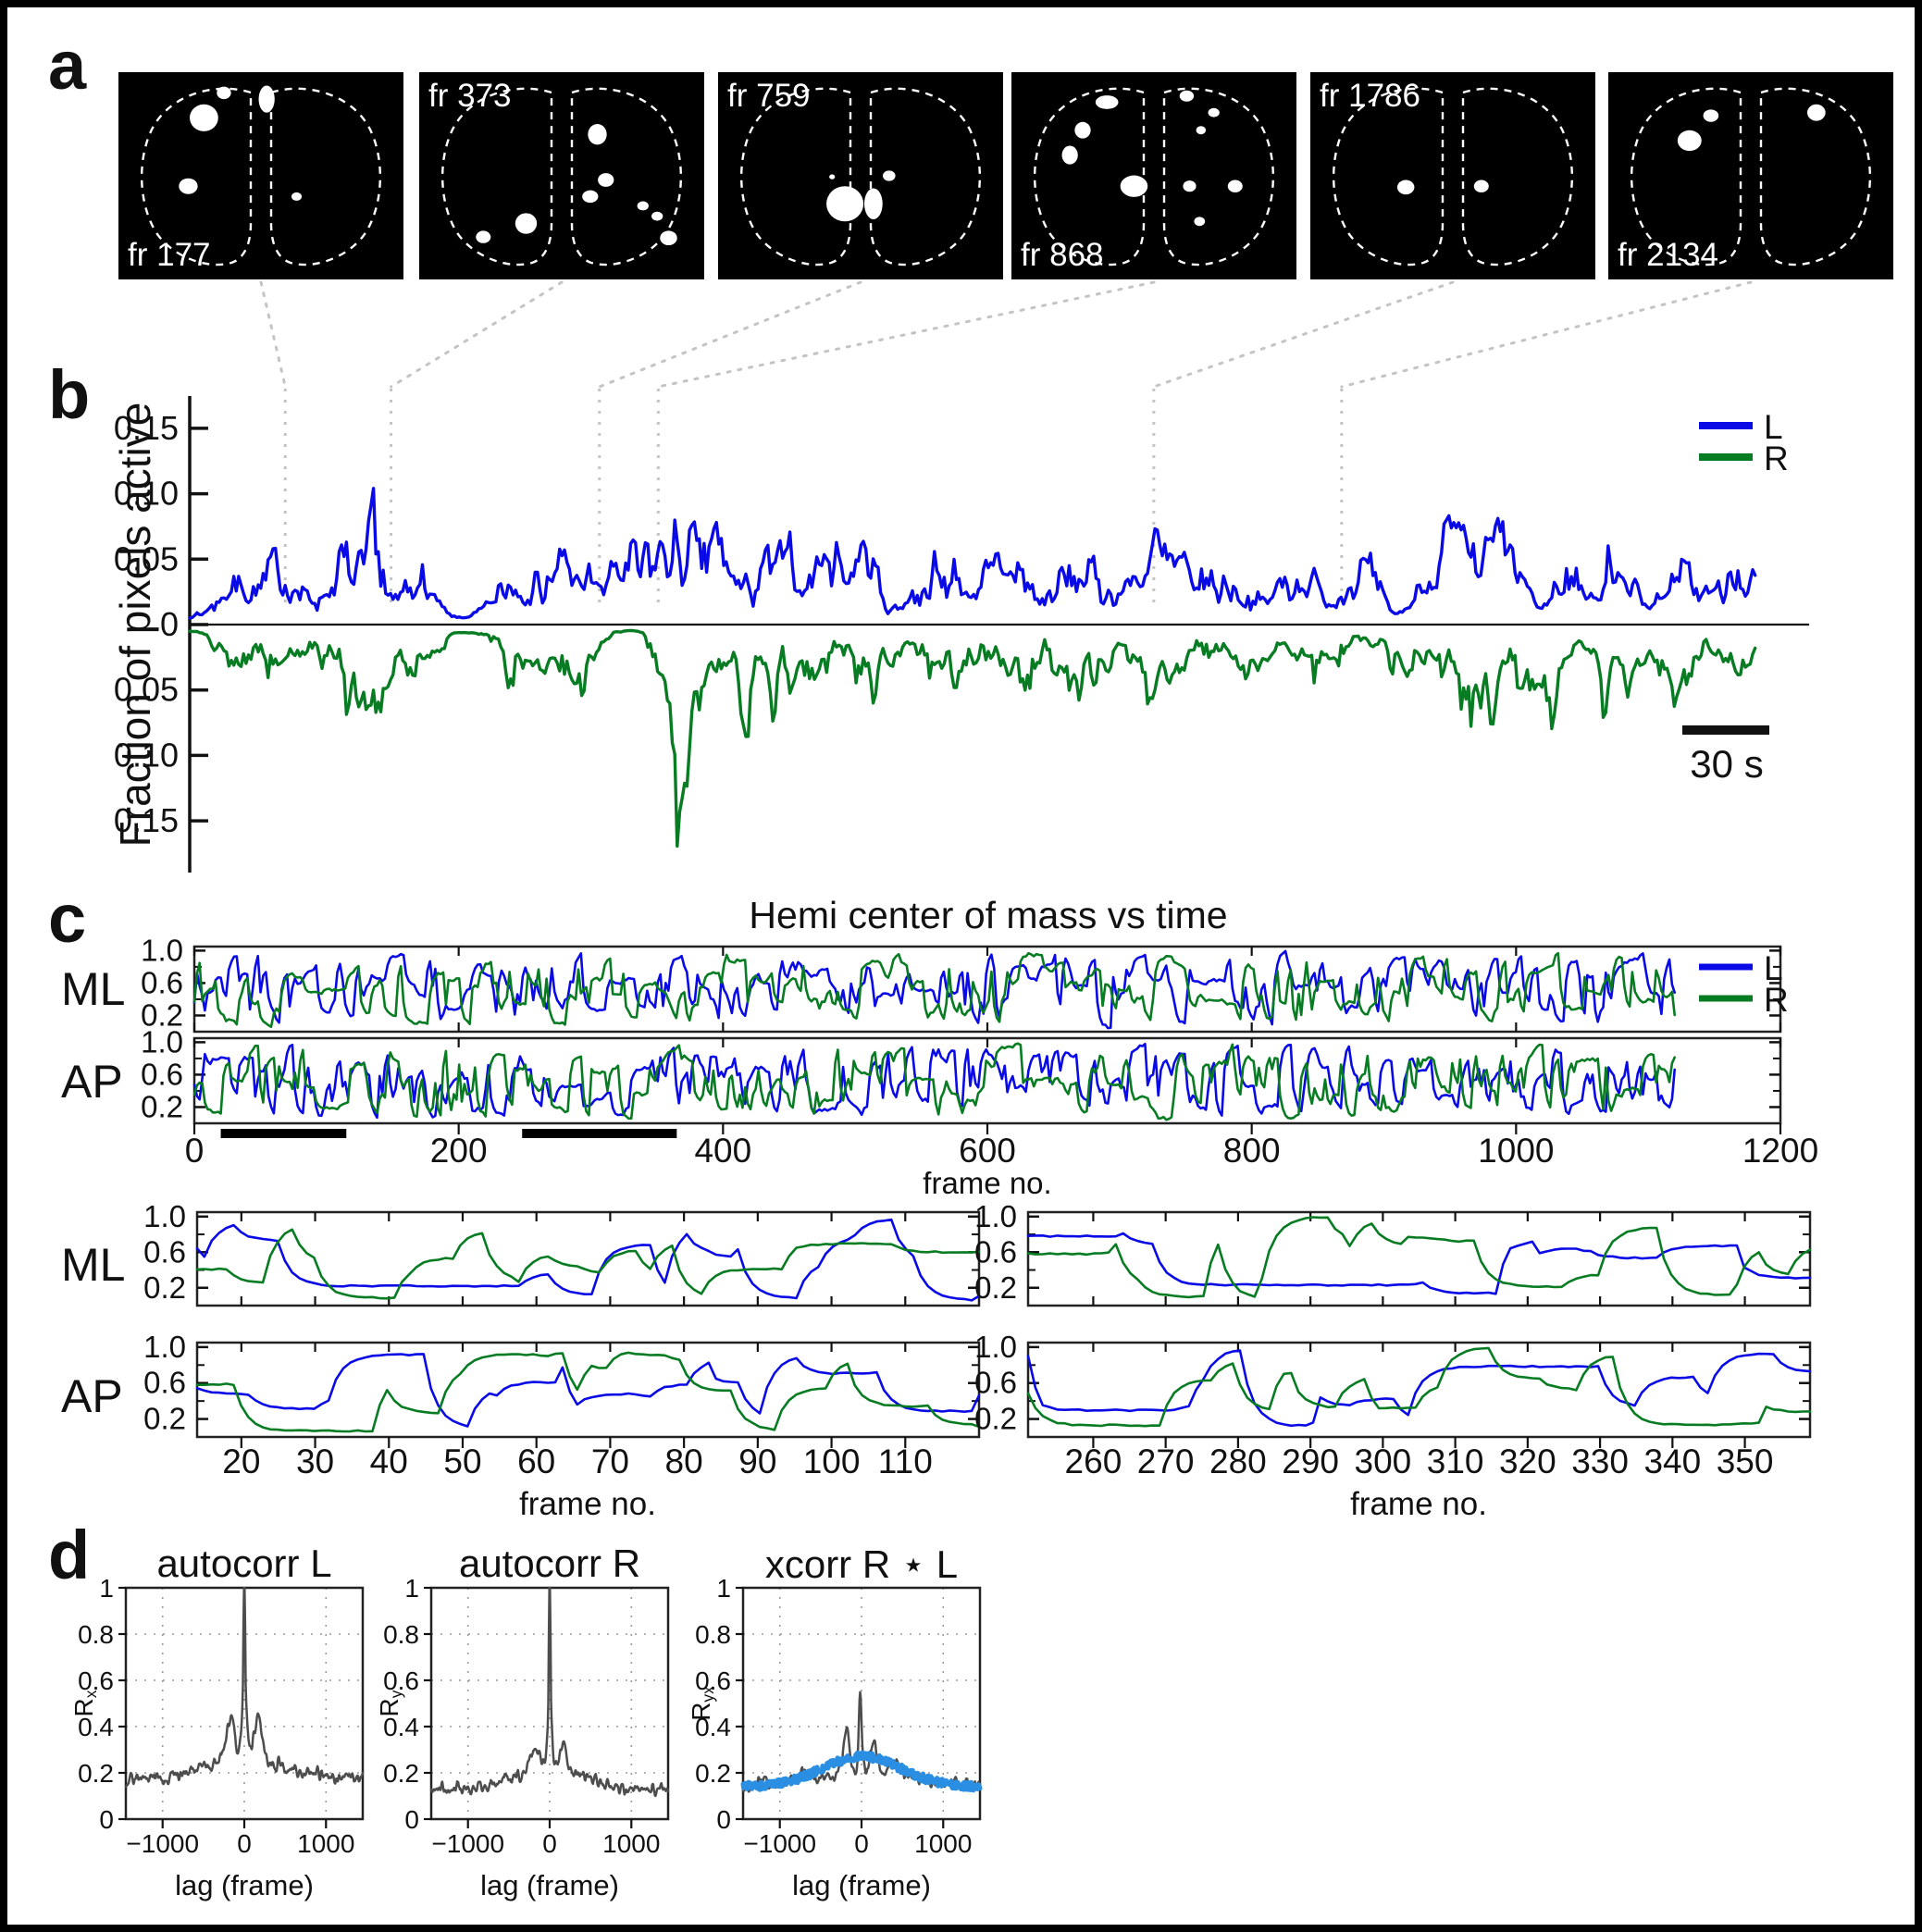 Image resolution: width=1922 pixels, height=1932 pixels. Describe the element at coordinates (84, 1704) in the screenshot. I see `panel-d1-y-axis-label: Rx` at that location.